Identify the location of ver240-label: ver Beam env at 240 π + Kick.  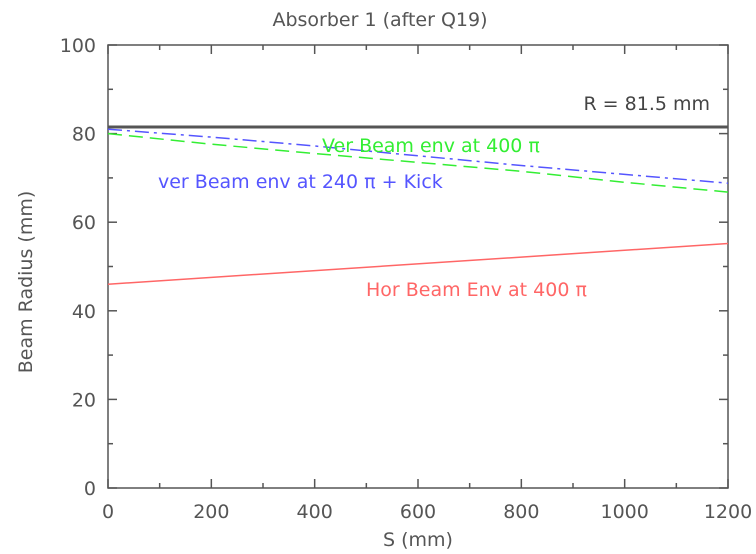
(300, 182).